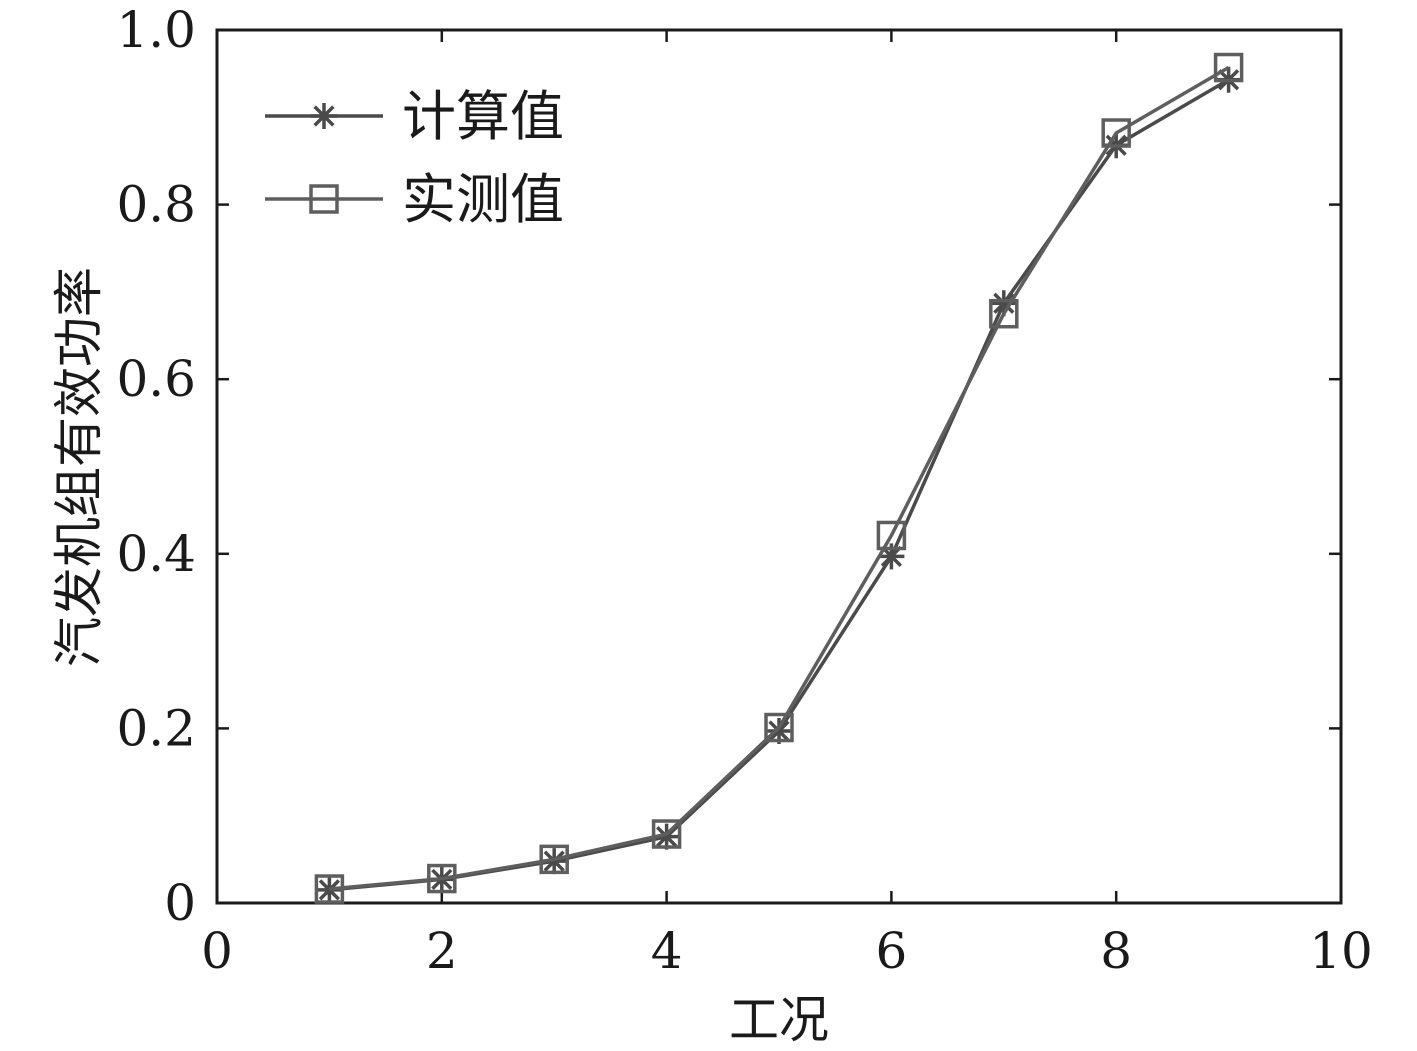 This screenshot has height=1051, width=1417. I want to click on x-axis-label: 工况, so click(779, 1020).